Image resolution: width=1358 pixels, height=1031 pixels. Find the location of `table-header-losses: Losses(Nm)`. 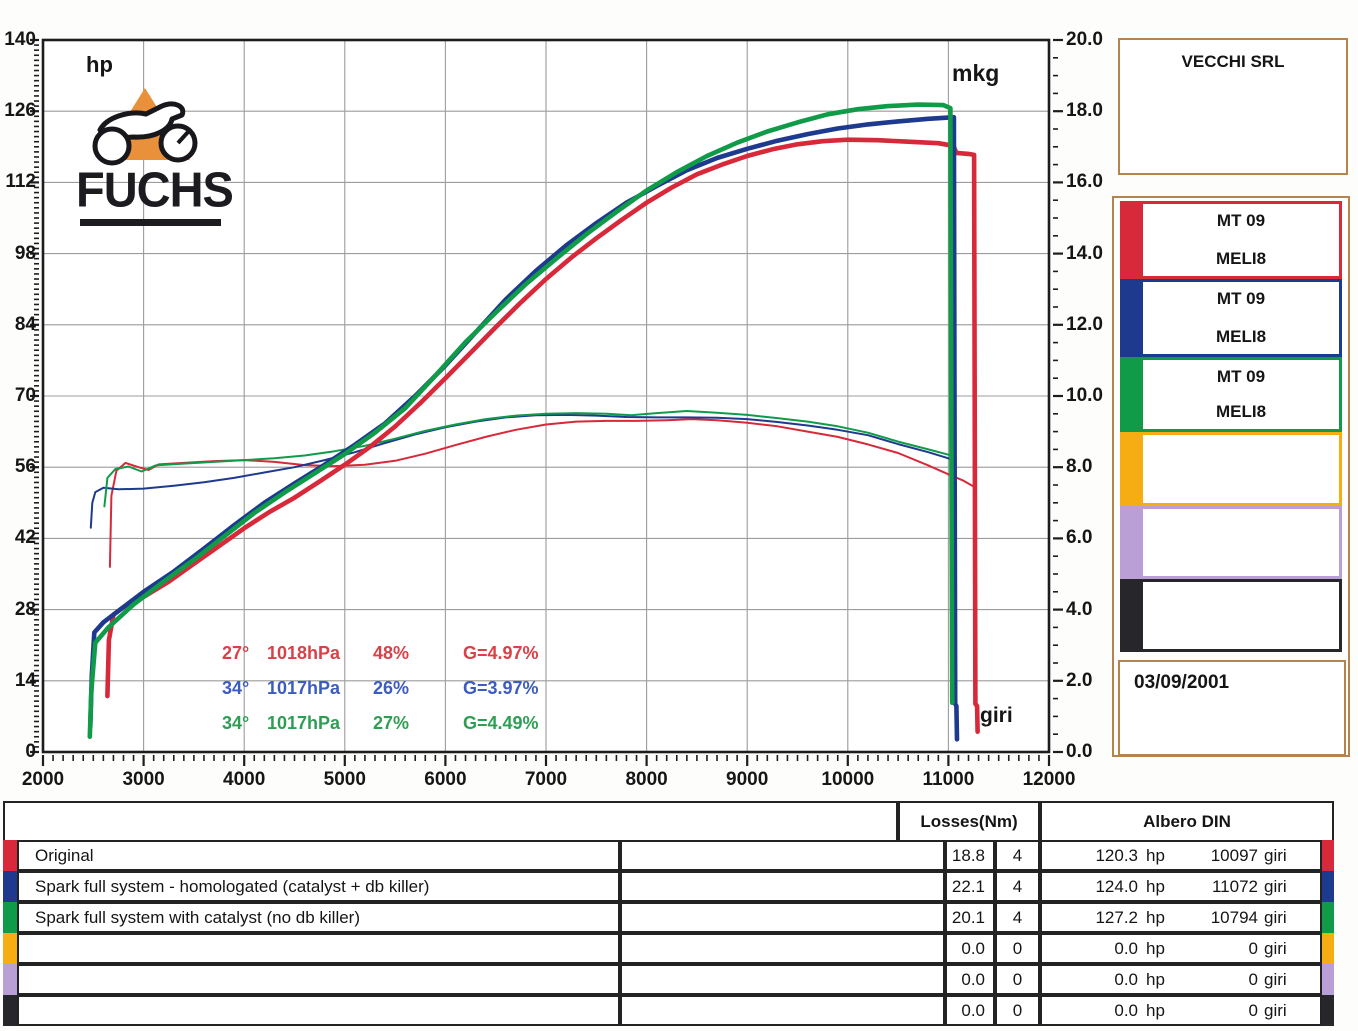

table-header-losses: Losses(Nm) is located at coordinates (969, 821).